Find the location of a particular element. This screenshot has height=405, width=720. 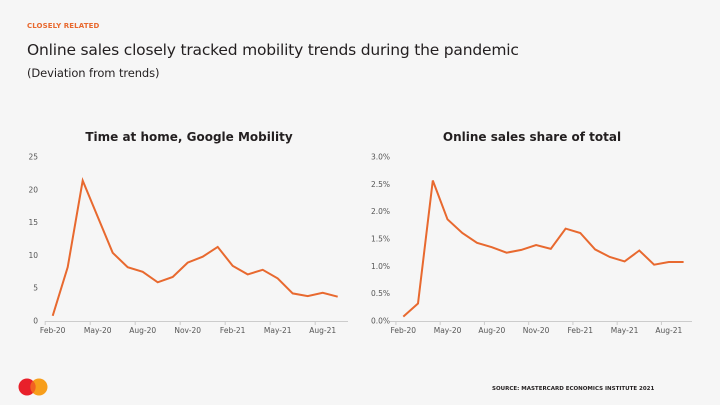

chart-title: Time at home, Google Mobility is located at coordinates (189, 137).